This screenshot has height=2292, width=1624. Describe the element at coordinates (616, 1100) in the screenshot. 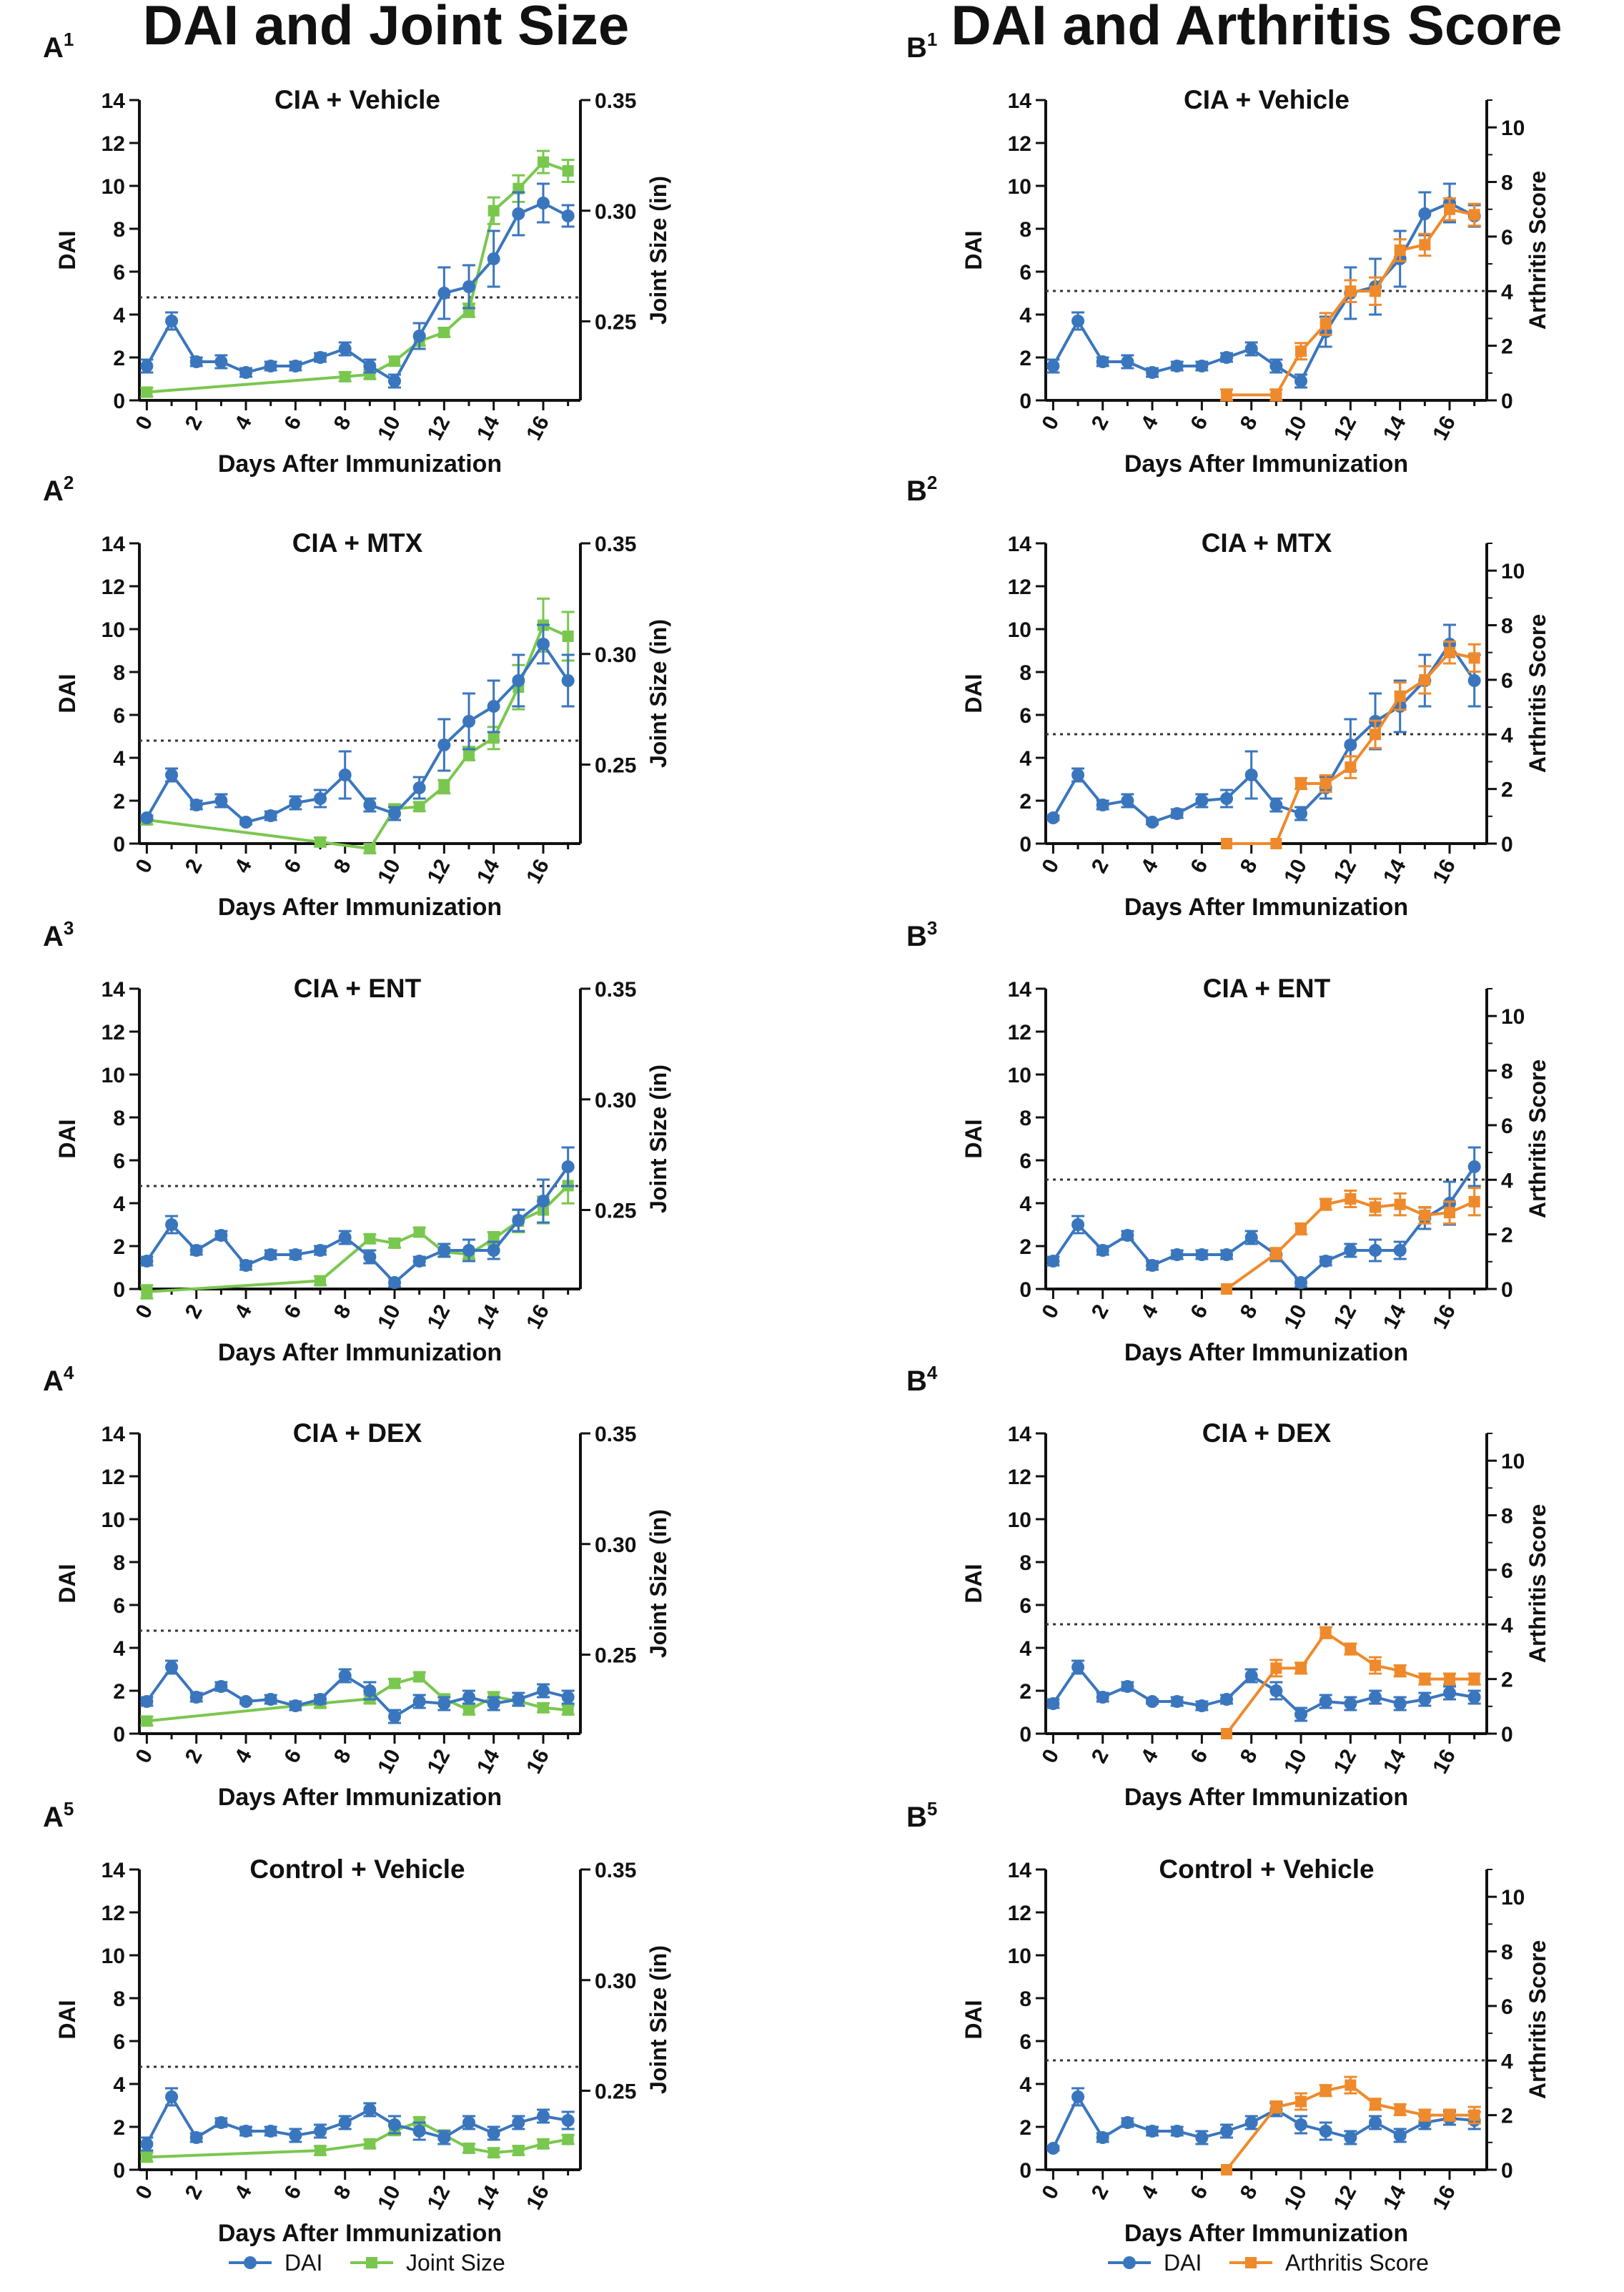

I see `joint-tick-label: 0.30` at that location.